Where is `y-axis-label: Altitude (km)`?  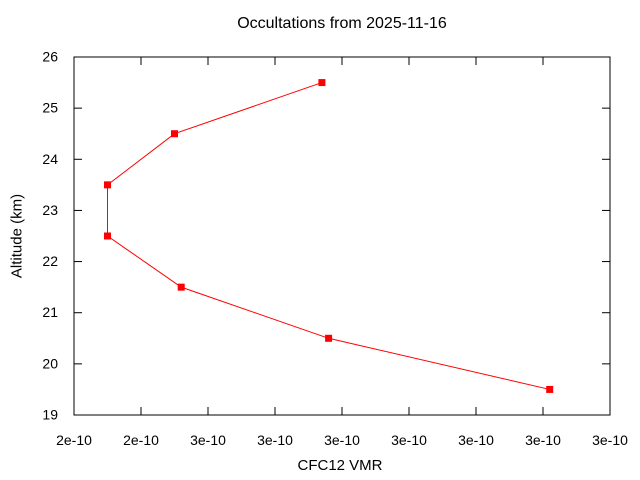 y-axis-label: Altitude (km) is located at coordinates (17, 236).